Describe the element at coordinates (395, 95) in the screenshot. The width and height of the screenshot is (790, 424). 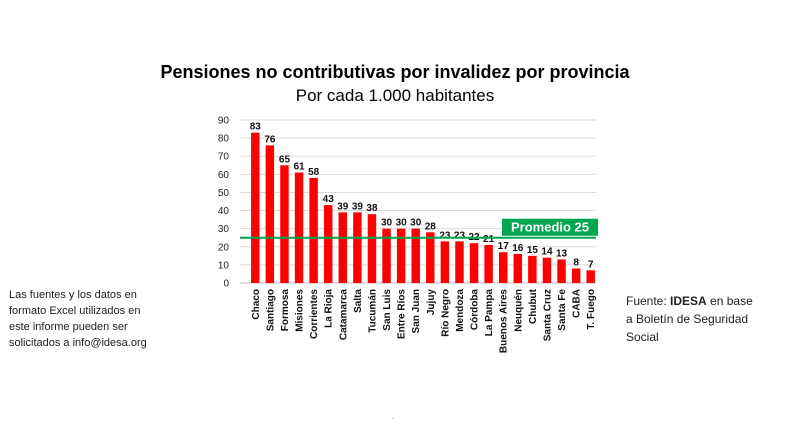
I see `chart-subtitle: Por cada 1.000 habitantes` at that location.